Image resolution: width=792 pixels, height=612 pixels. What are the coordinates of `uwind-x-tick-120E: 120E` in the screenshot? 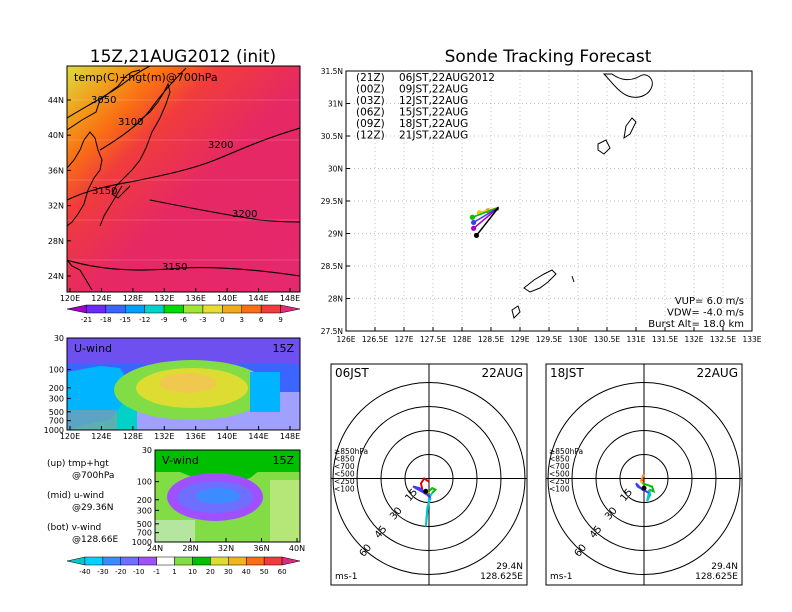 It's located at (70, 436).